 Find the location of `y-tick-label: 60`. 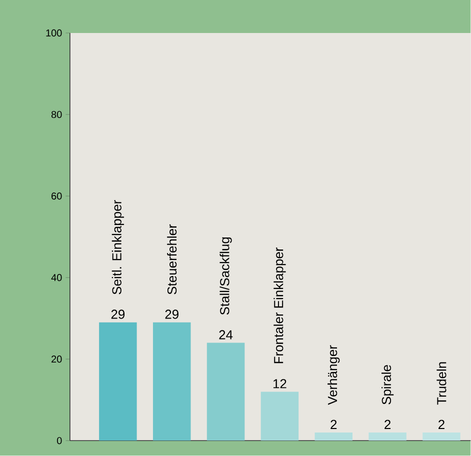

y-tick-label: 60 is located at coordinates (57, 196).